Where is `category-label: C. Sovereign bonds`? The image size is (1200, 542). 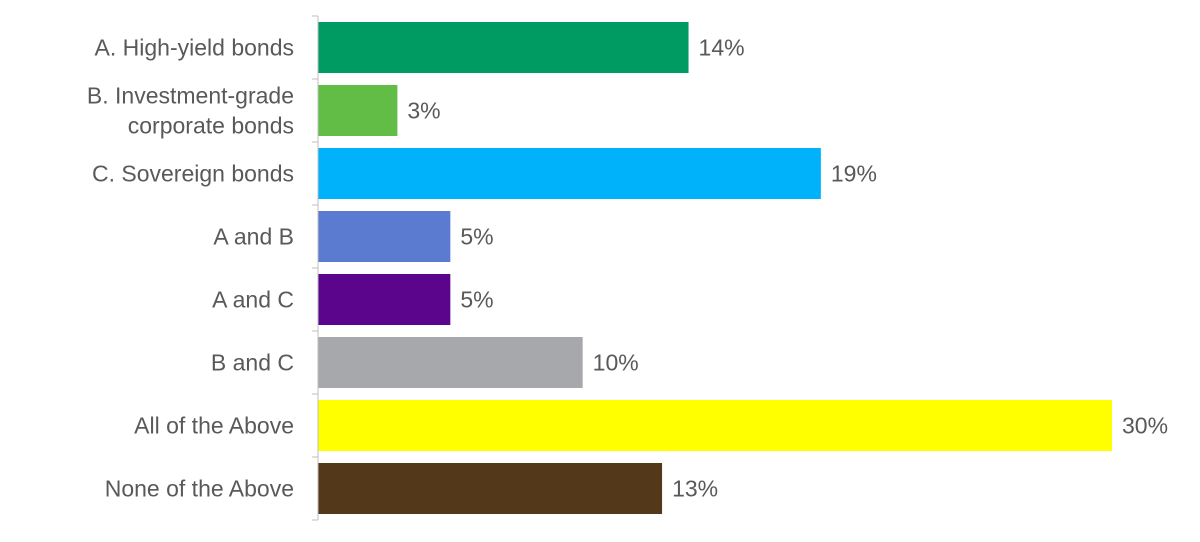
category-label: C. Sovereign bonds is located at coordinates (193, 174).